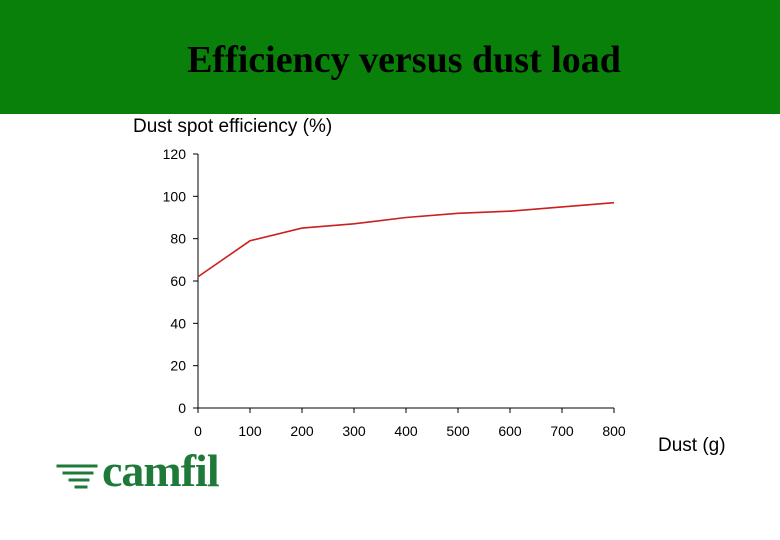  Describe the element at coordinates (458, 431) in the screenshot. I see `x-tick-label: 500` at that location.